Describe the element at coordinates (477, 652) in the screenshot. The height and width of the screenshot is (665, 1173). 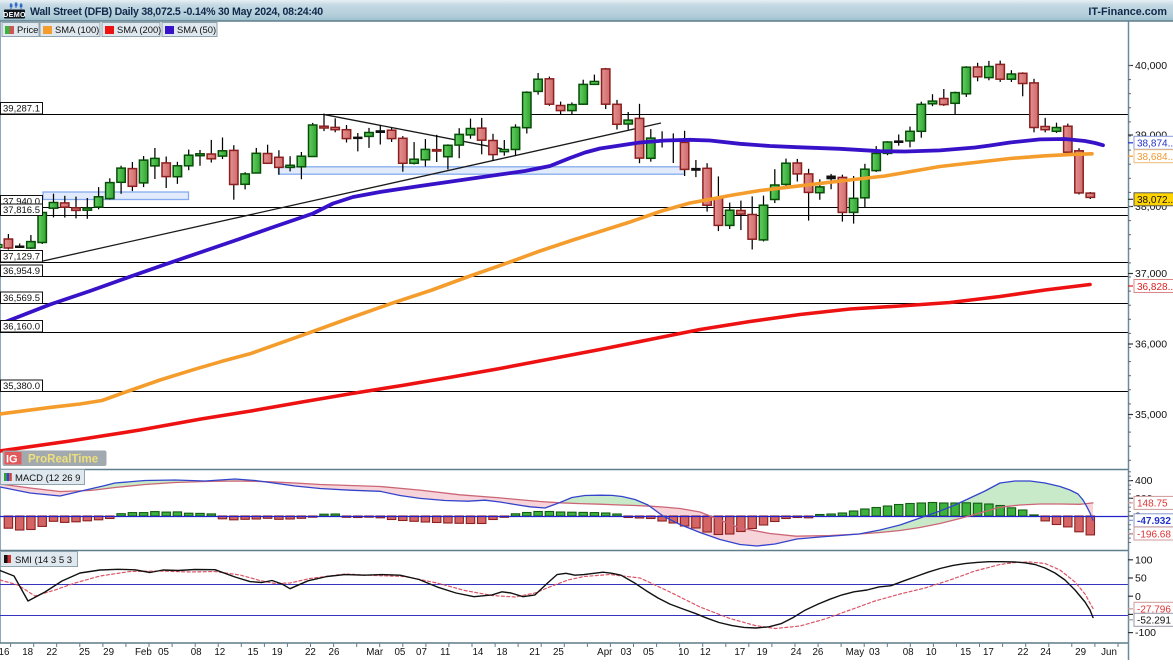
I see `svg-text: 14` at that location.